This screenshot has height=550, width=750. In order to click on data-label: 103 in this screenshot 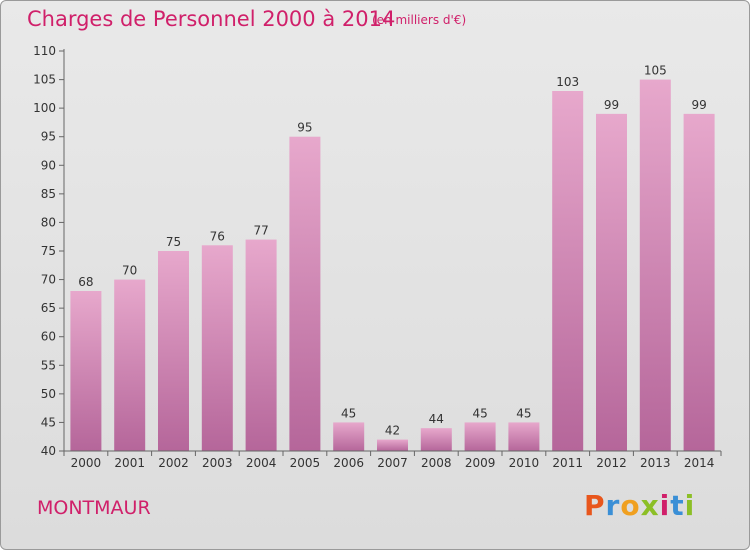, I will do `click(567, 82)`.